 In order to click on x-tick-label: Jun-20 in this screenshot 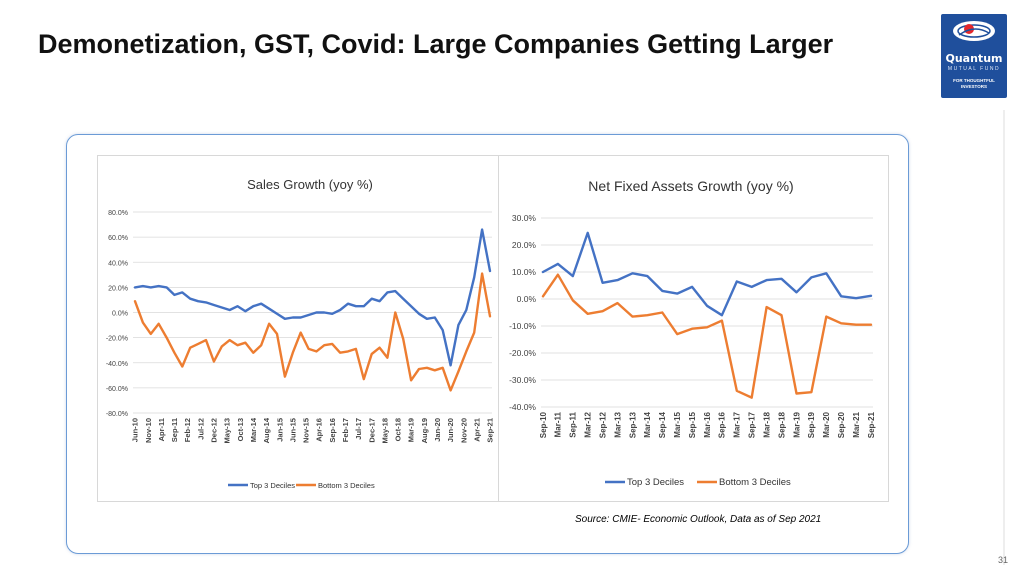, I will do `click(450, 430)`.